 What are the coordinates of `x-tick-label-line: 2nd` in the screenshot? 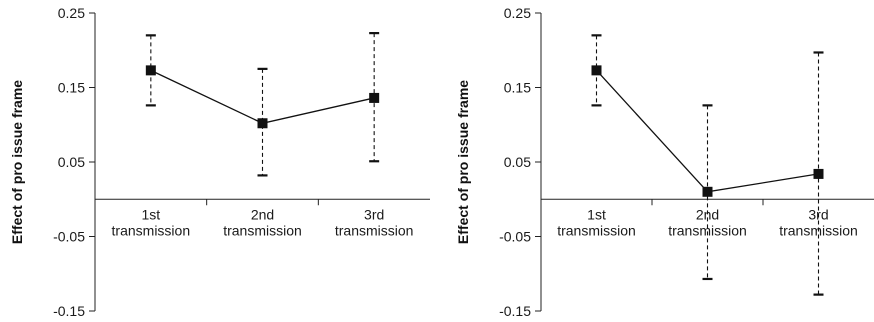 It's located at (262, 214).